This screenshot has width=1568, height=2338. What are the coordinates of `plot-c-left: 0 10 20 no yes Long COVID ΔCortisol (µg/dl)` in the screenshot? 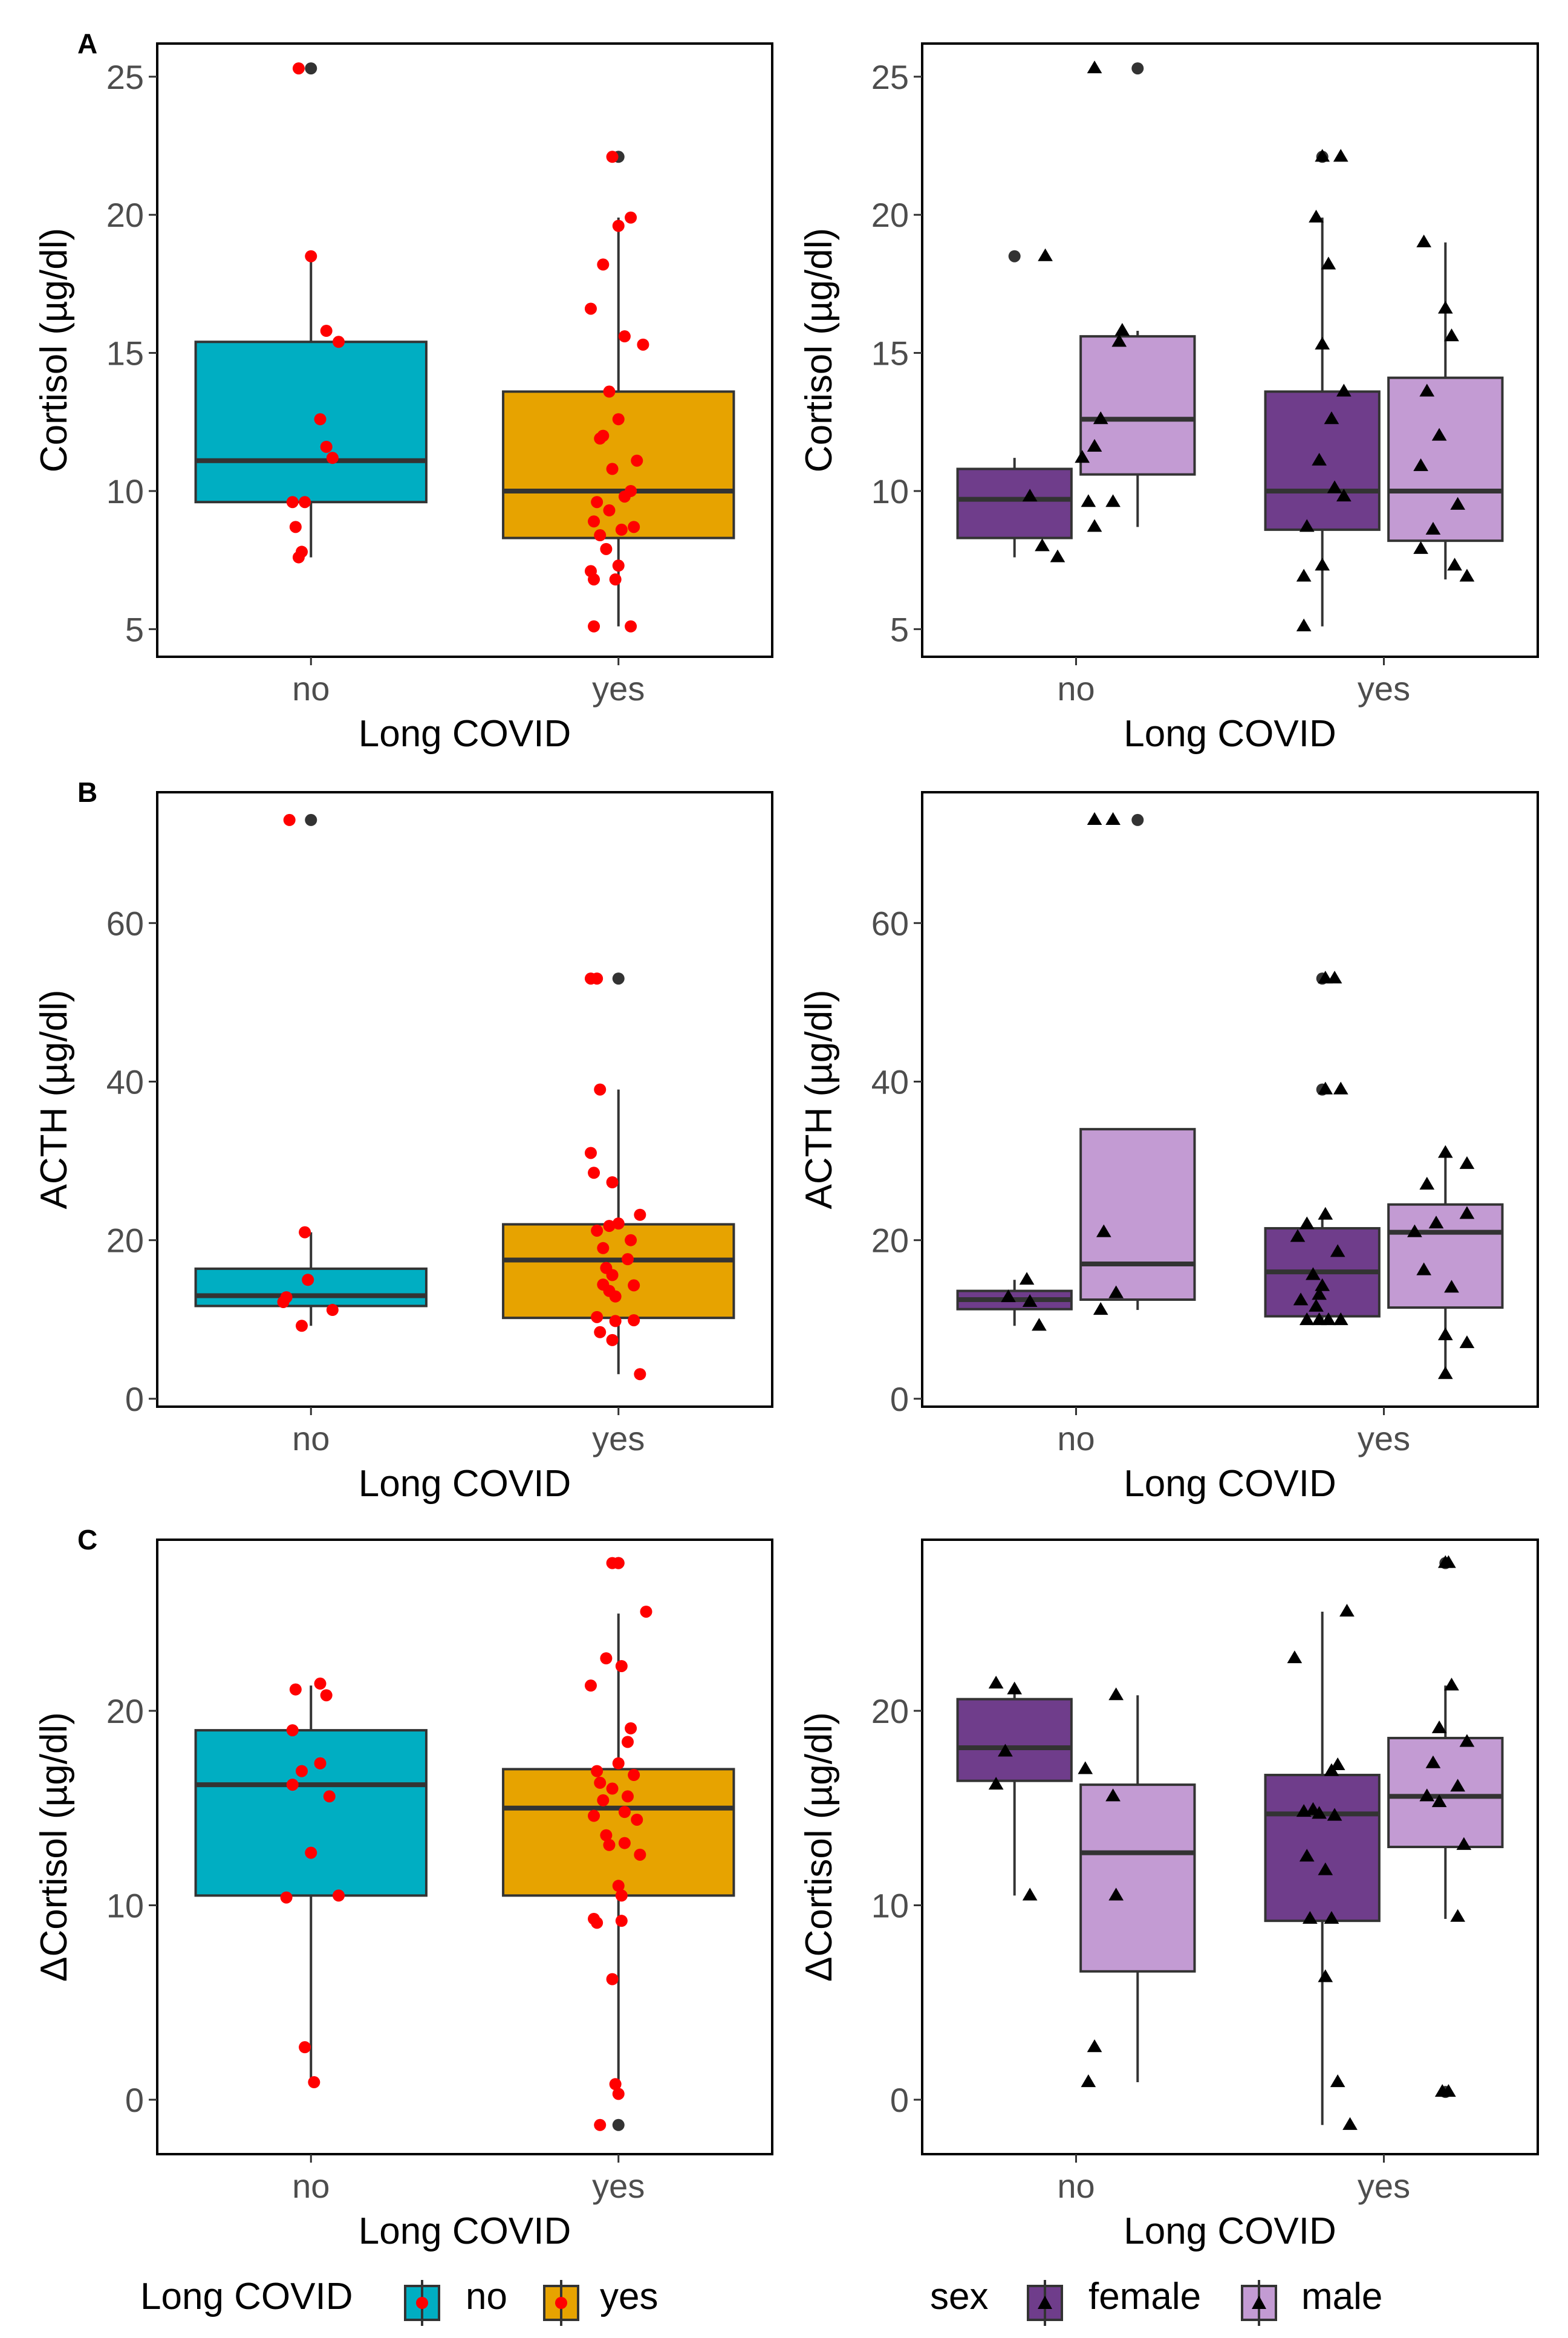 It's located at (403, 1896).